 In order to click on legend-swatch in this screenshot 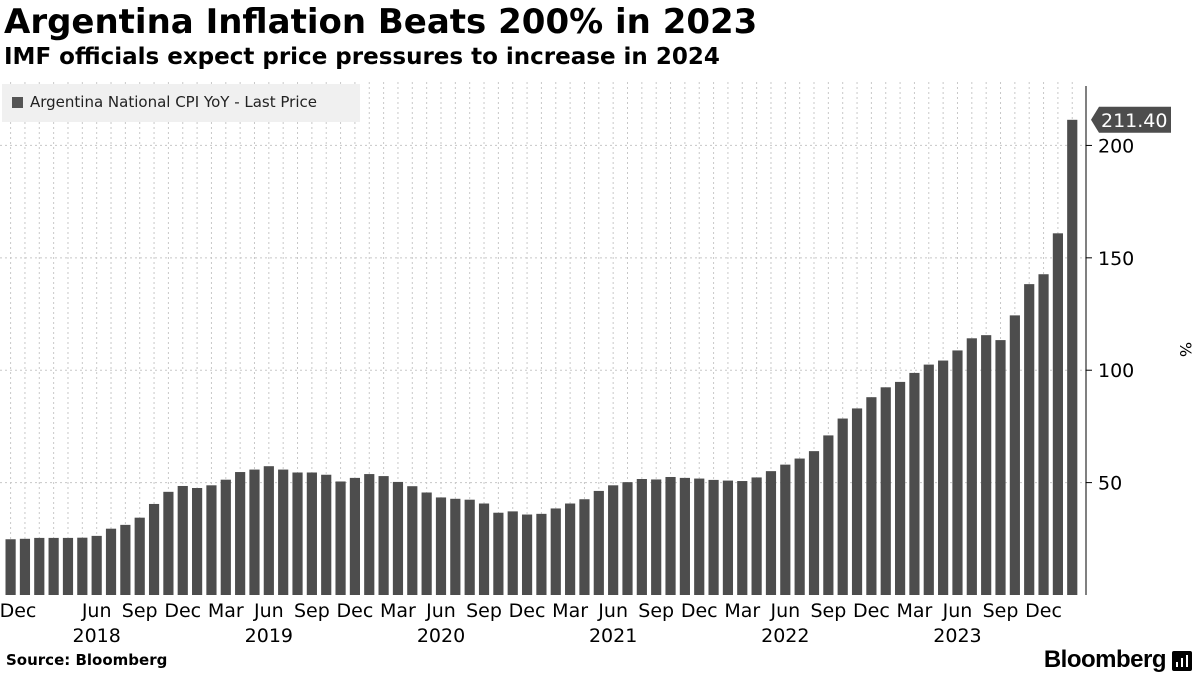, I will do `click(17, 102)`.